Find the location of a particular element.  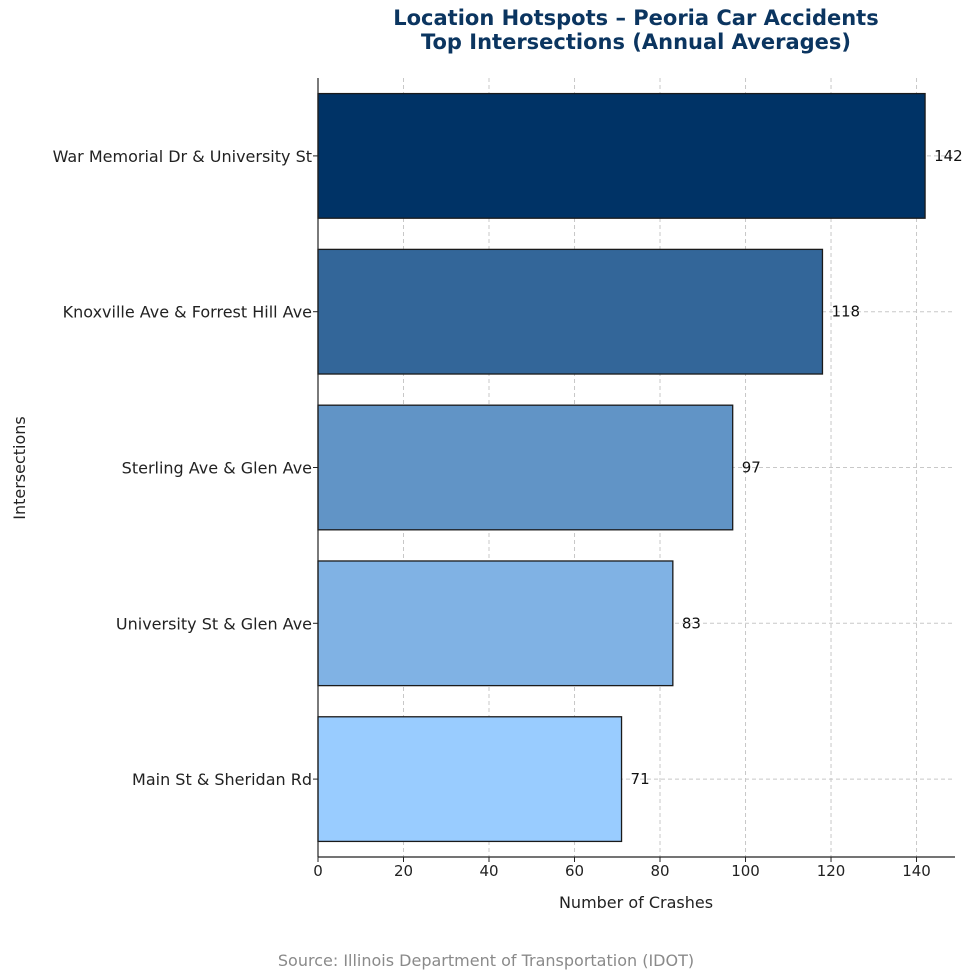

data-label: 142 is located at coordinates (948, 156).